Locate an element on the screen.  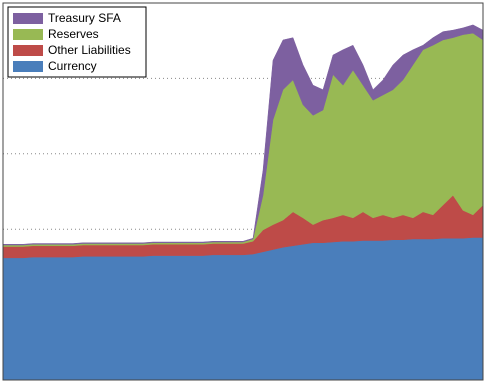
legend-label: Treasury SFA is located at coordinates (84, 18).